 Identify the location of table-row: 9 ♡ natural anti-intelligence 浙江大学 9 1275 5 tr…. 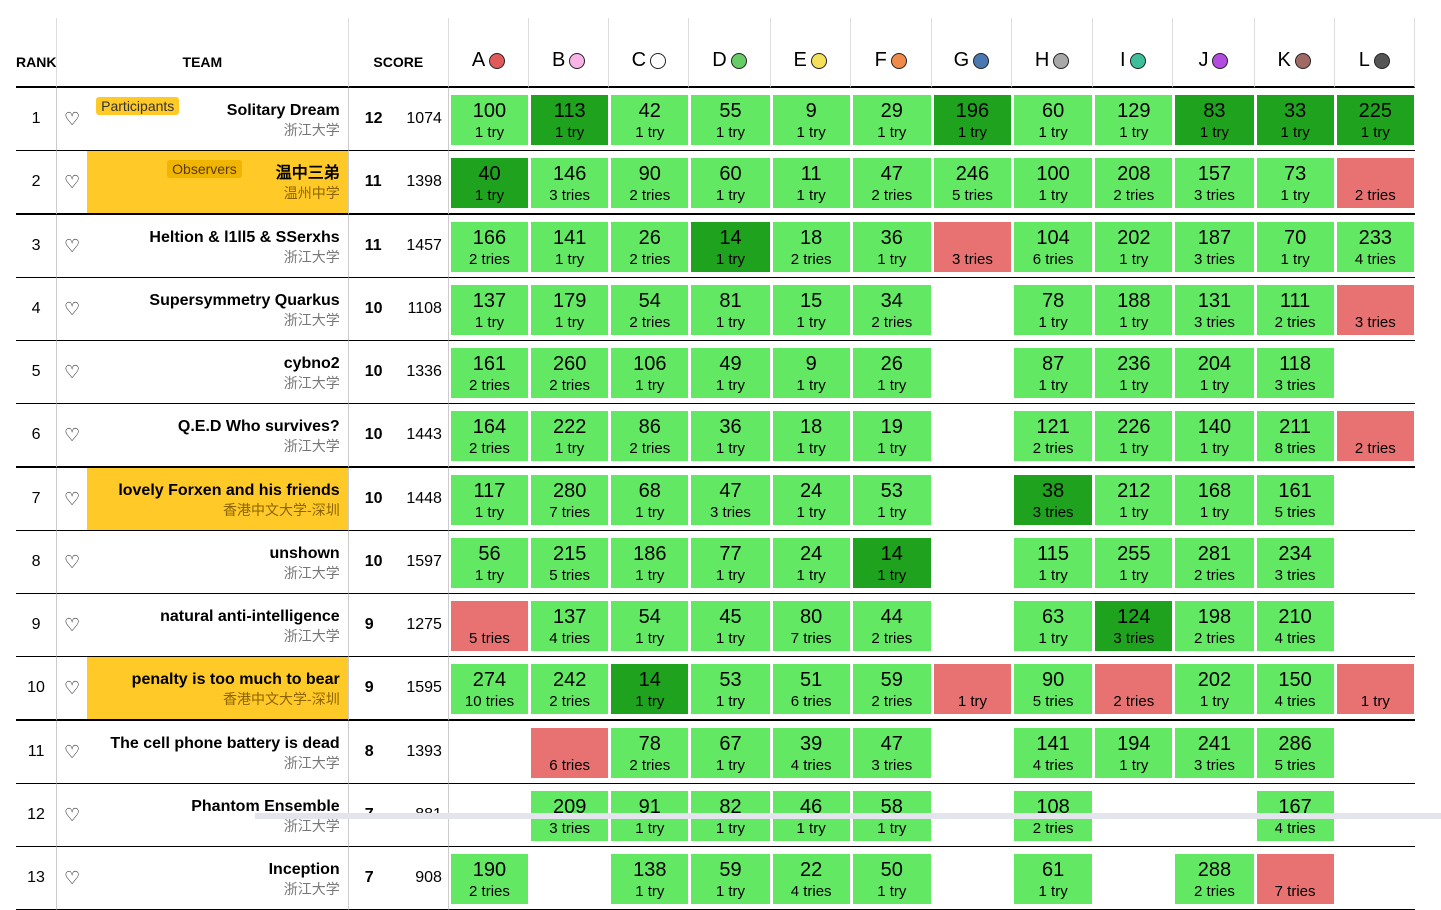
(715, 625).